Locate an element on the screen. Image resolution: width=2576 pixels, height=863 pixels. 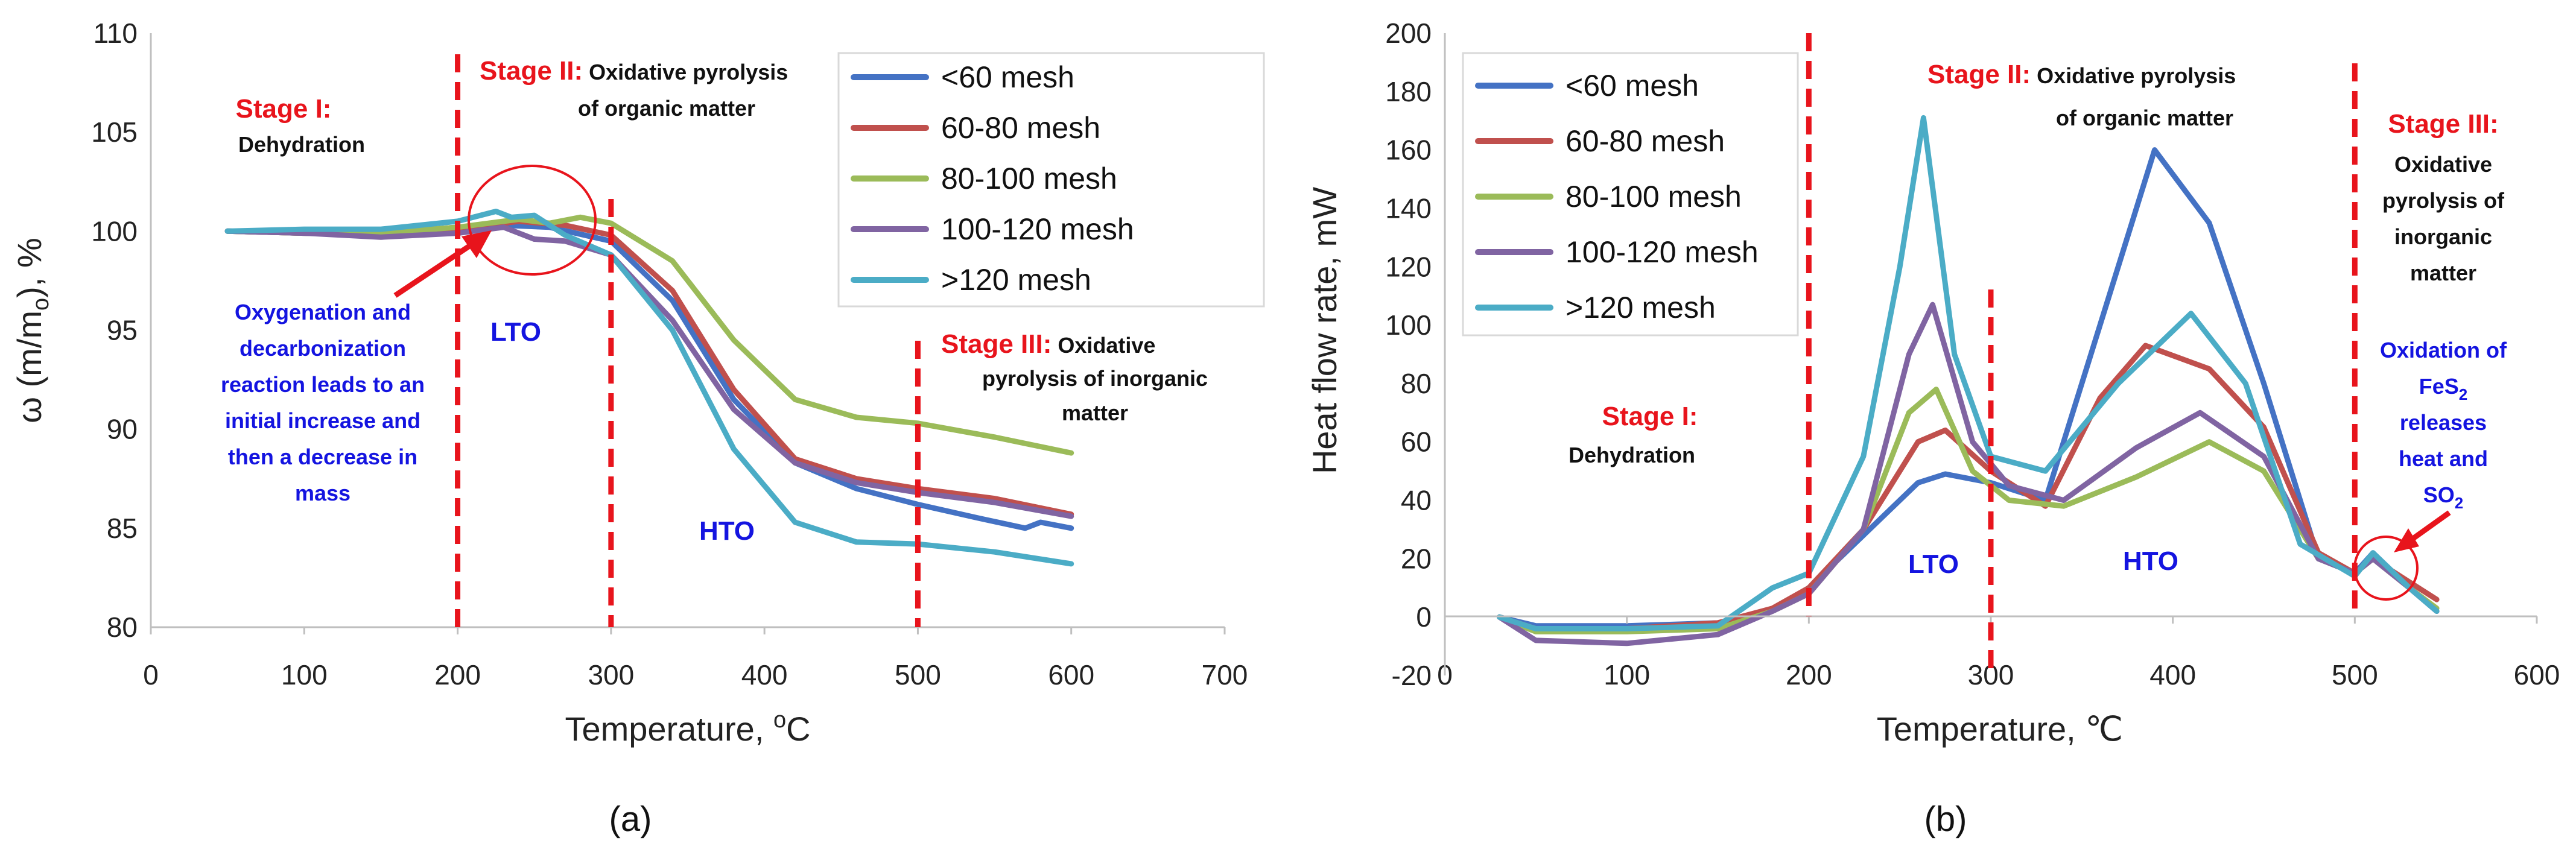
hto-label-a: HTO is located at coordinates (727, 531).